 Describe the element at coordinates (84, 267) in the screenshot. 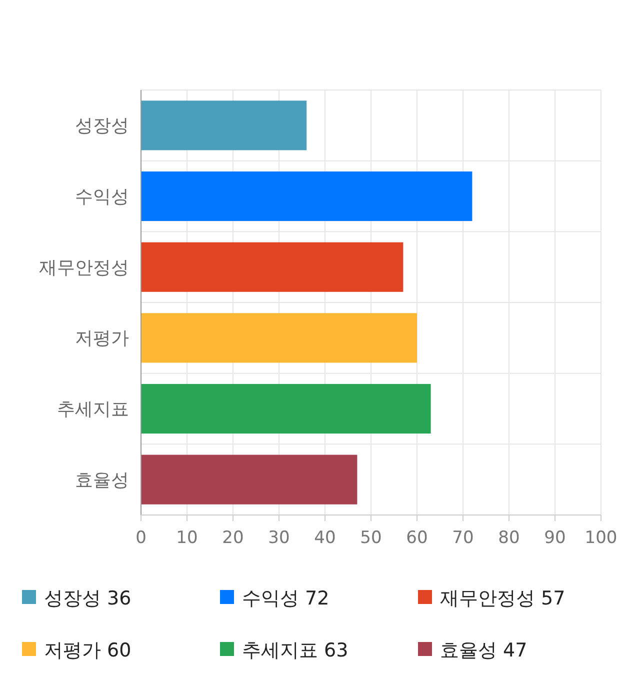

I see `y-tick-label: 재무안정성` at that location.